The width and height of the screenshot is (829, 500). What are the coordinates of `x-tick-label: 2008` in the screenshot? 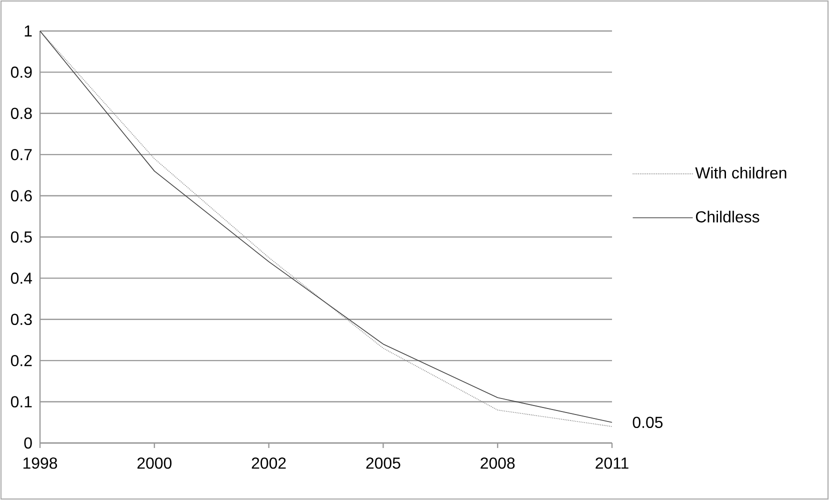 It's located at (497, 463).